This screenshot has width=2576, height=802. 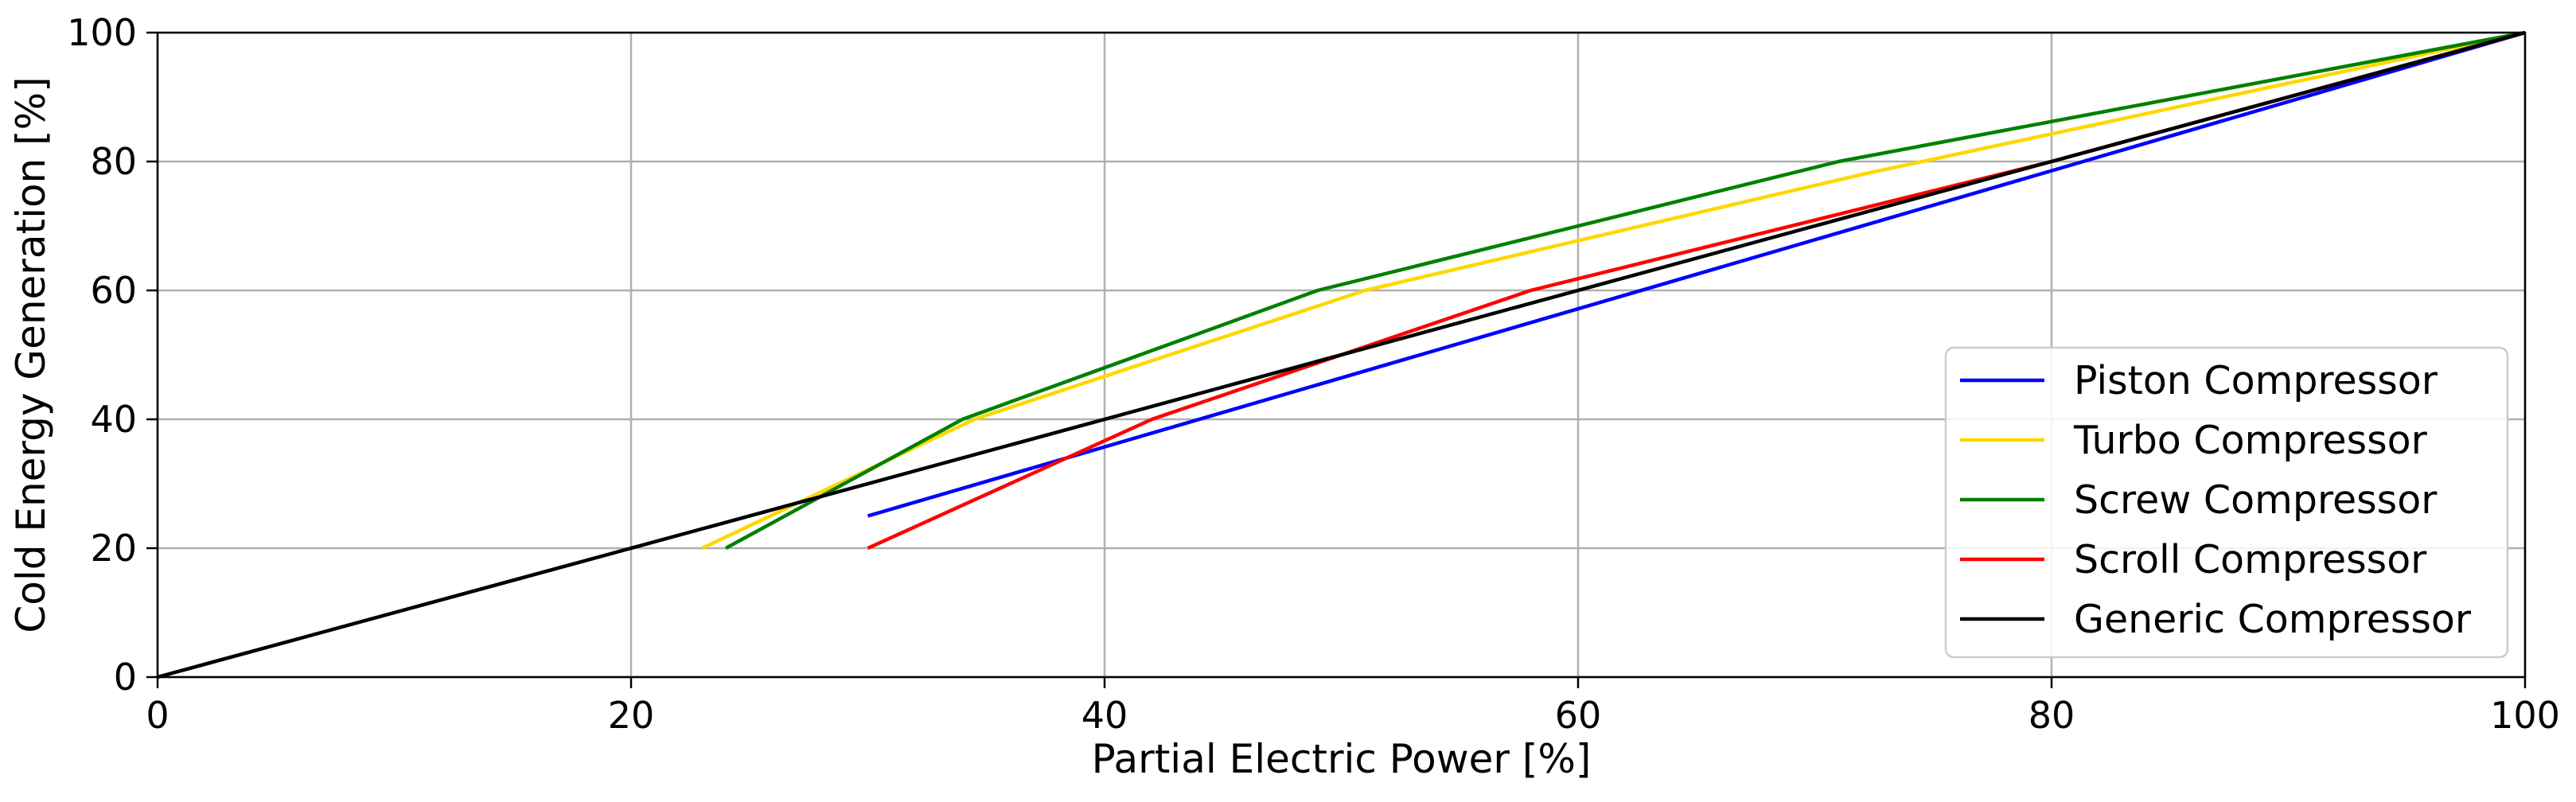 I want to click on x-tick-label: 20, so click(x=631, y=715).